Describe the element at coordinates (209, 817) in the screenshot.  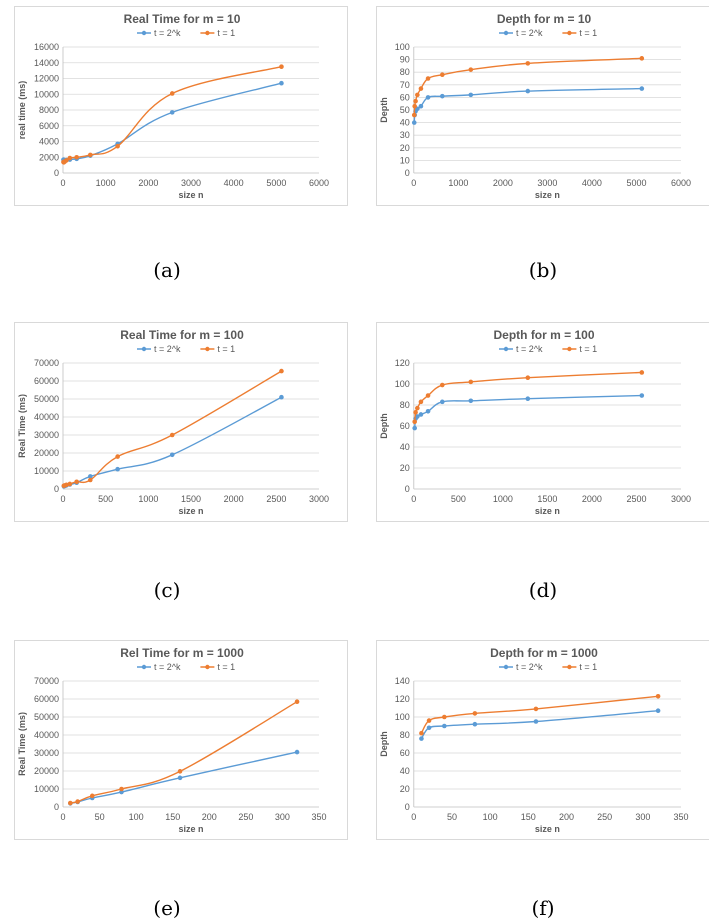
I see `x-tick-label: 200` at that location.